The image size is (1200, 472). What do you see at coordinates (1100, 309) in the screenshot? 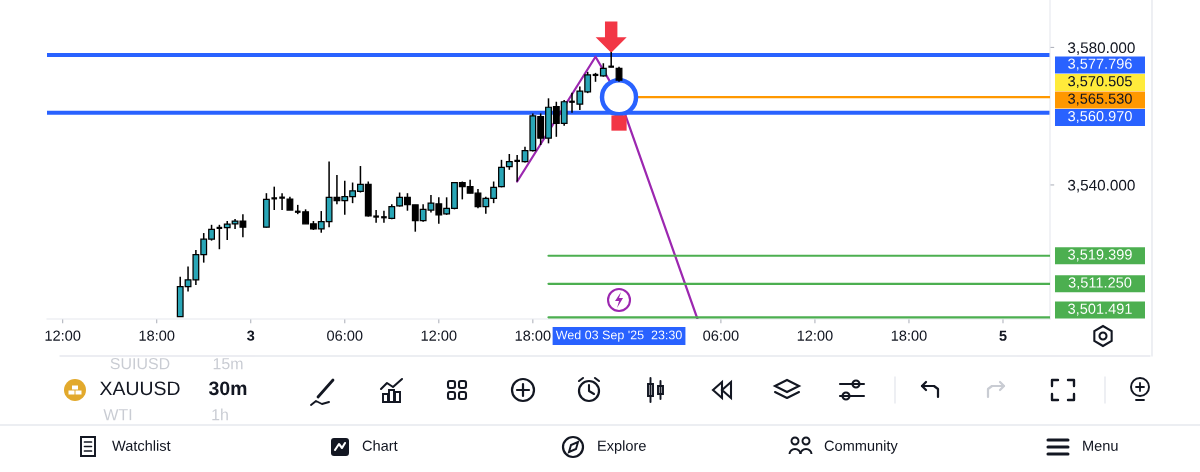
I see `data-label: 3,501.491` at bounding box center [1100, 309].